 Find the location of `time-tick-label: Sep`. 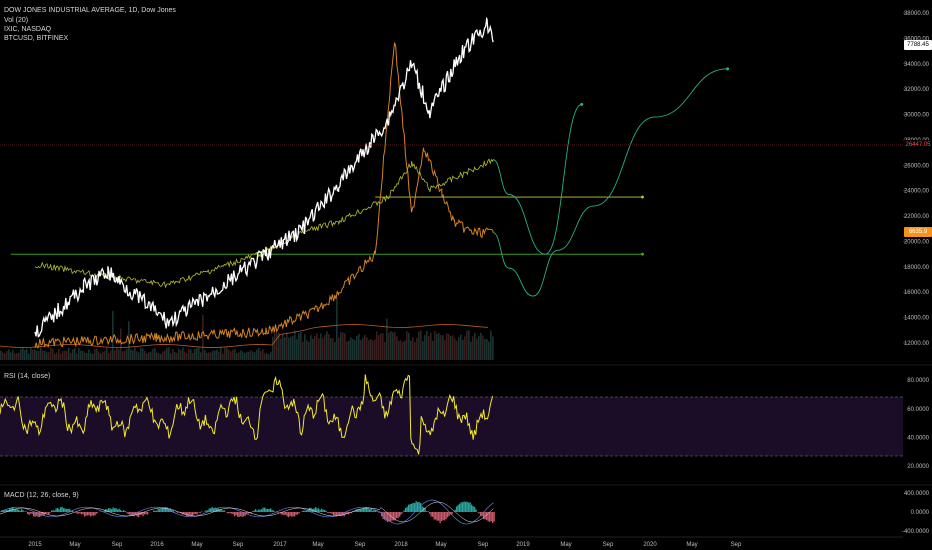

time-tick-label: Sep is located at coordinates (238, 545).